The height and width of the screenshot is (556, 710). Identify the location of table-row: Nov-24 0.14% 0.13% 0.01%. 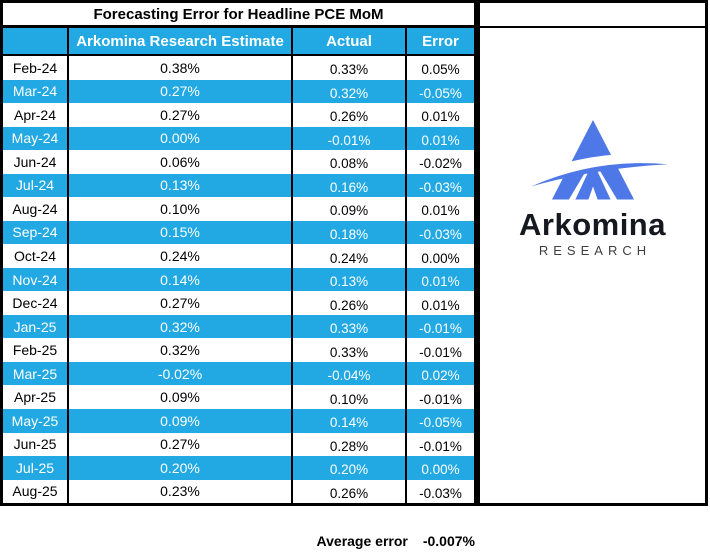
(238, 279).